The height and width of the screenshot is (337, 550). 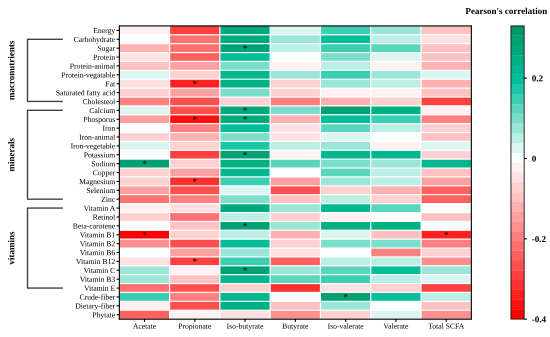 What do you see at coordinates (11, 70) in the screenshot?
I see `text: macronutrients` at bounding box center [11, 70].